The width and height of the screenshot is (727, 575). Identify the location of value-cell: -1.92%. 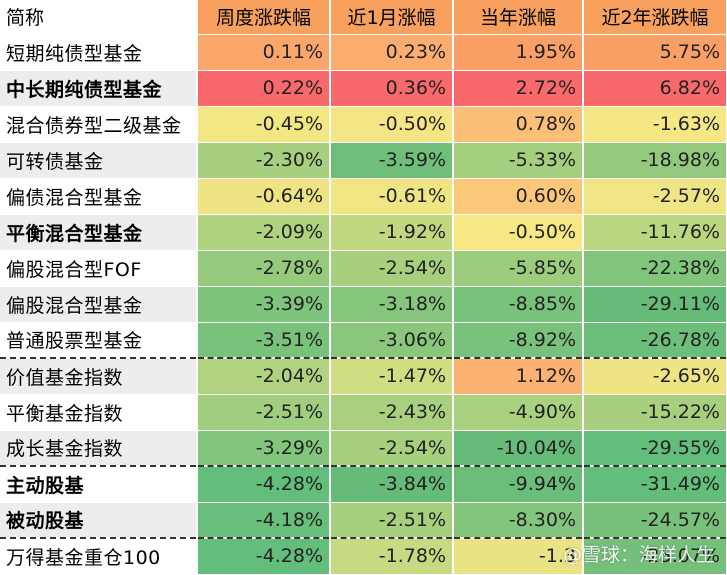
(392, 232).